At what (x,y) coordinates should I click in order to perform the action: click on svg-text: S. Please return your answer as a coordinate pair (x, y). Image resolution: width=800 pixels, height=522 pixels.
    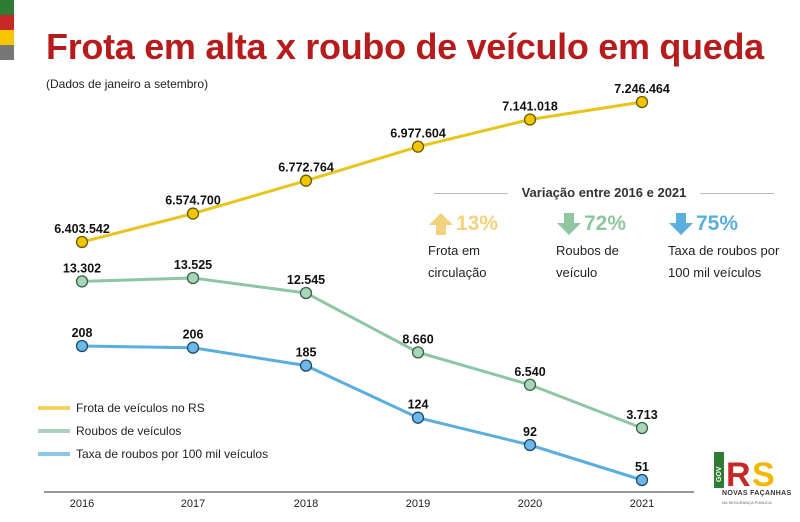
    Looking at the image, I should click on (763, 475).